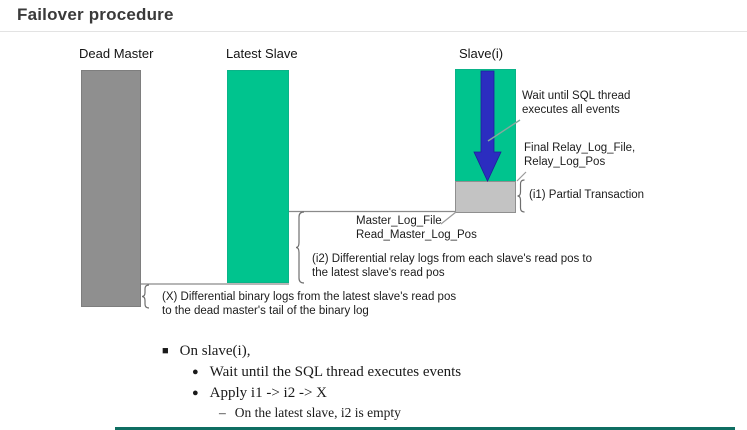 The width and height of the screenshot is (747, 430). I want to click on note-latest-slave-i2-empty: – On the latest slave, i2 is empty, so click(310, 413).